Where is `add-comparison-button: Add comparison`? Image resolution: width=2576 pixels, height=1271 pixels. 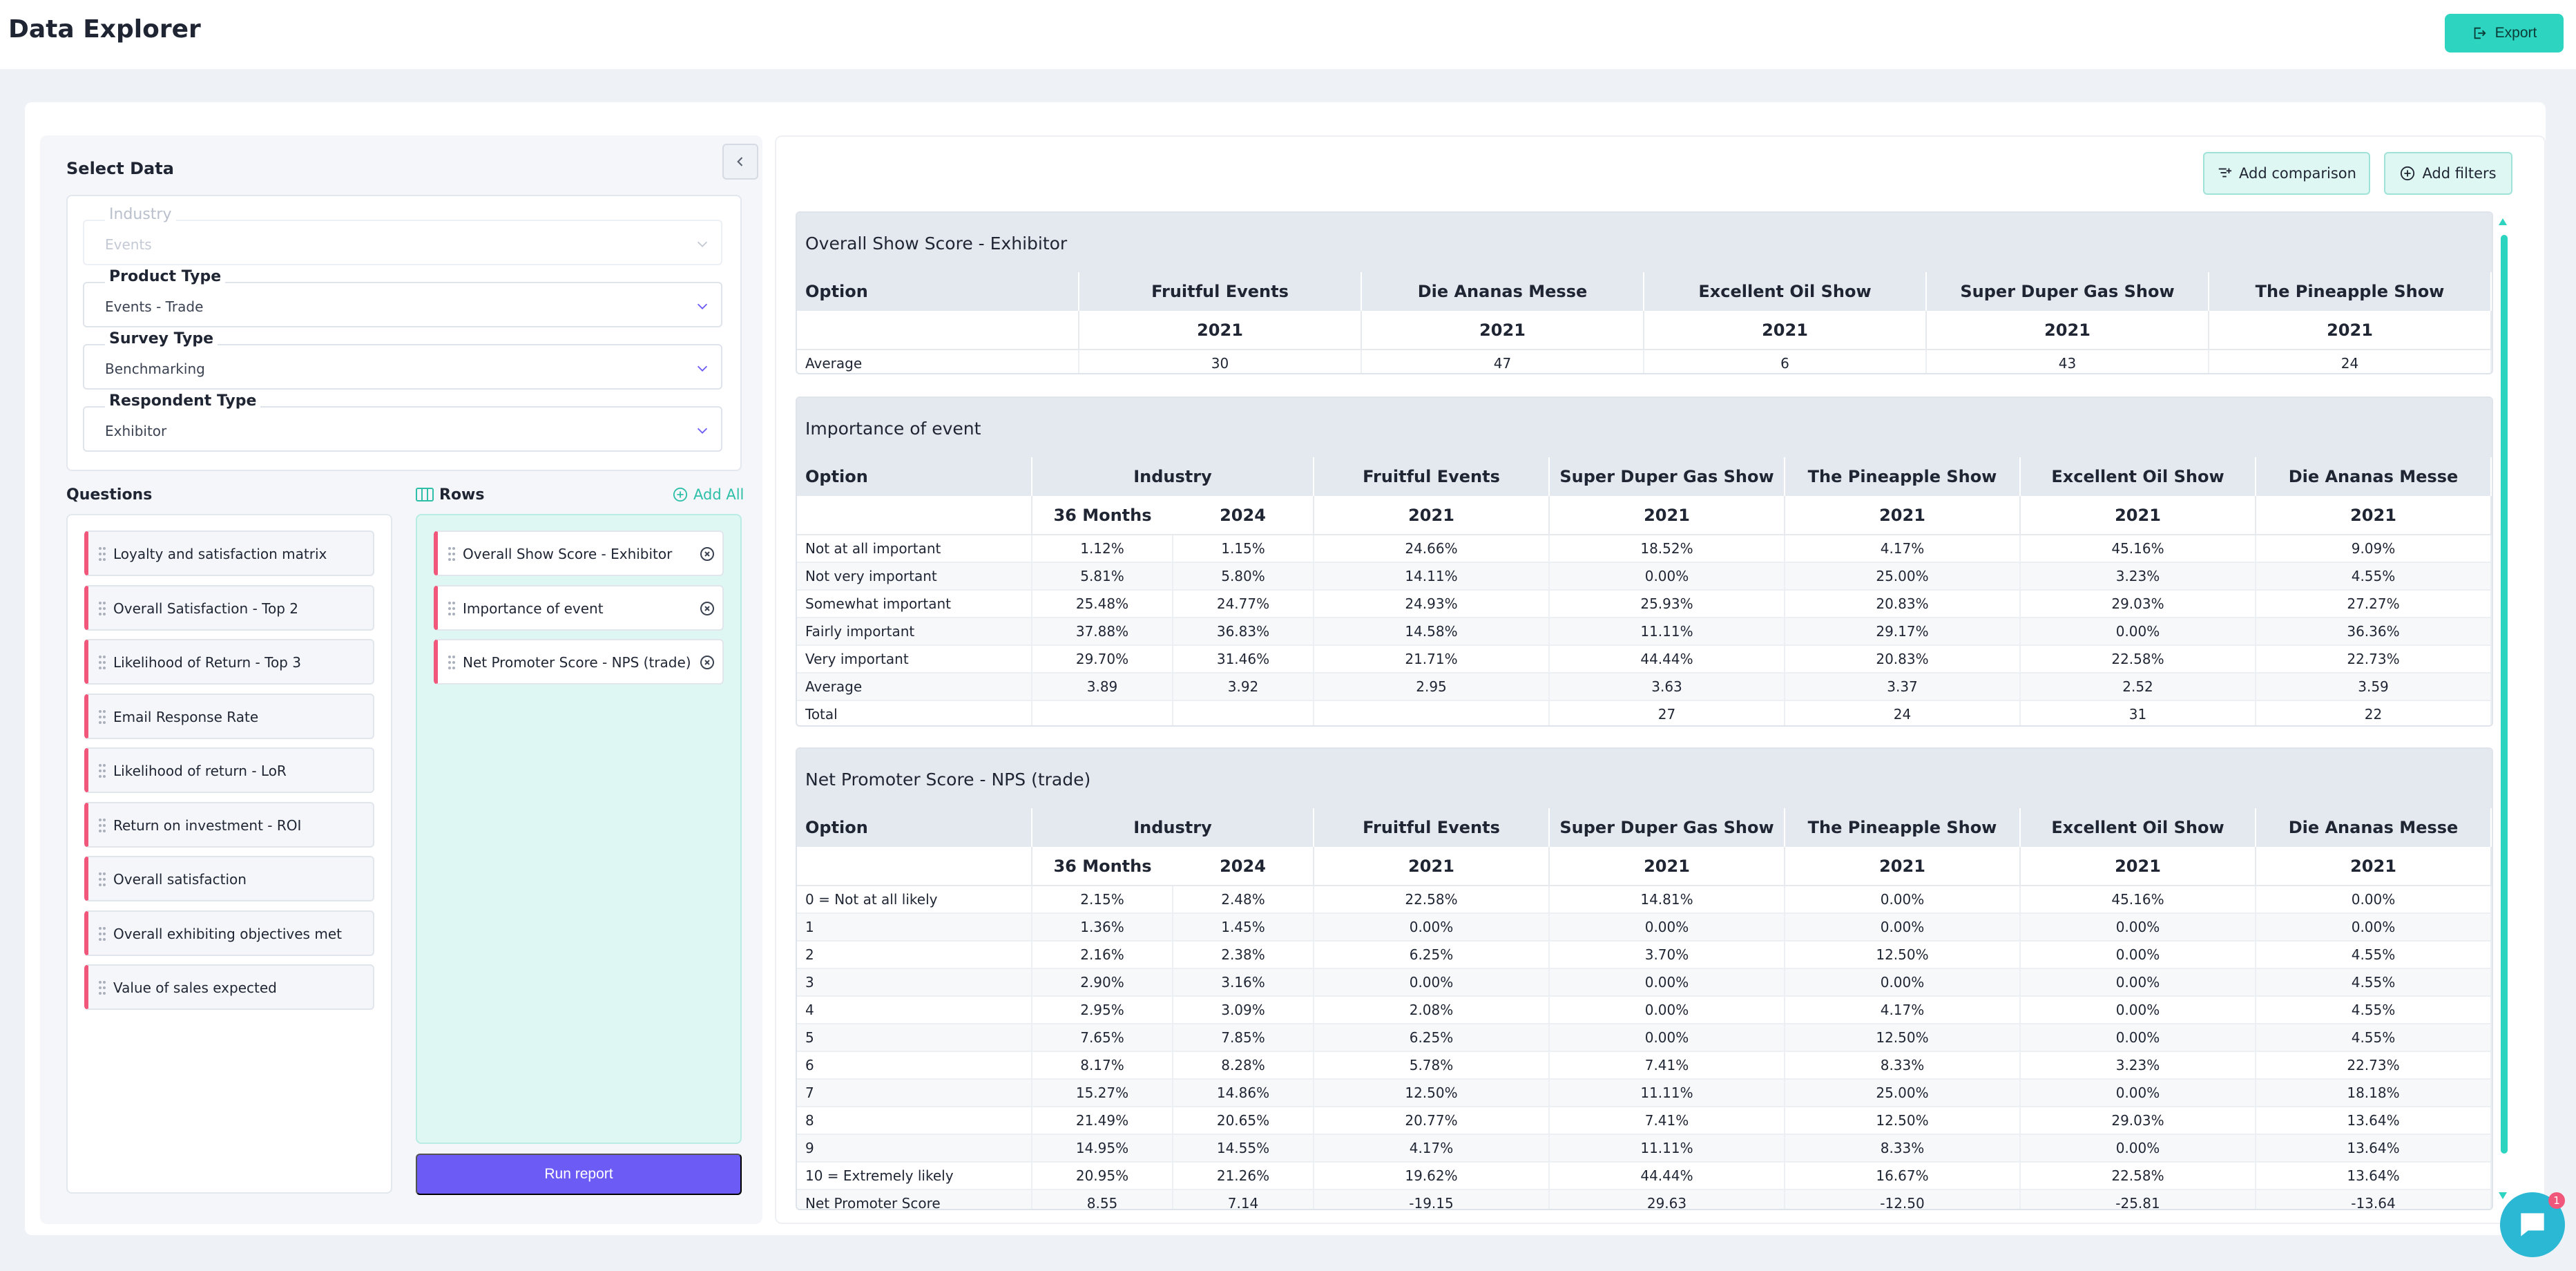
add-comparison-button: Add comparison is located at coordinates (2286, 174).